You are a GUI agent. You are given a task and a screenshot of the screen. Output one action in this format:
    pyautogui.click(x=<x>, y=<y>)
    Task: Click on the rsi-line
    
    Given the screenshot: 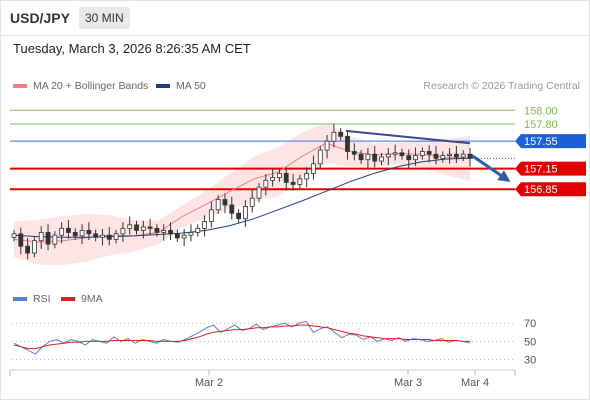 What is the action you would take?
    pyautogui.click(x=242, y=337)
    